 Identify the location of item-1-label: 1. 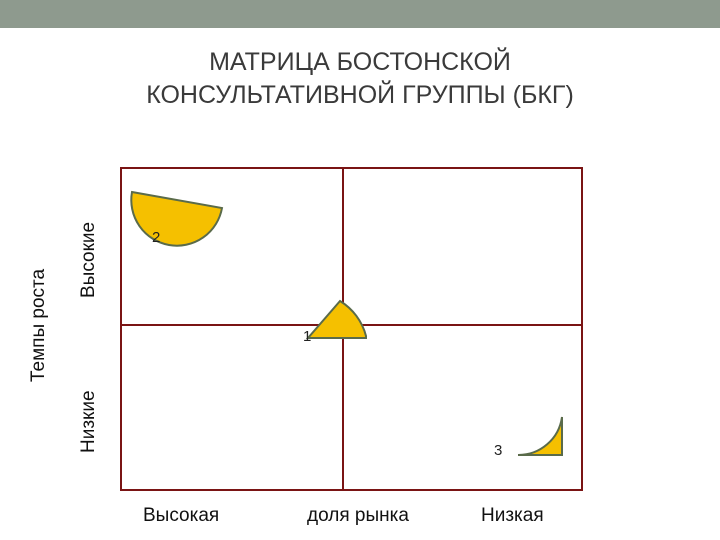
(307, 336).